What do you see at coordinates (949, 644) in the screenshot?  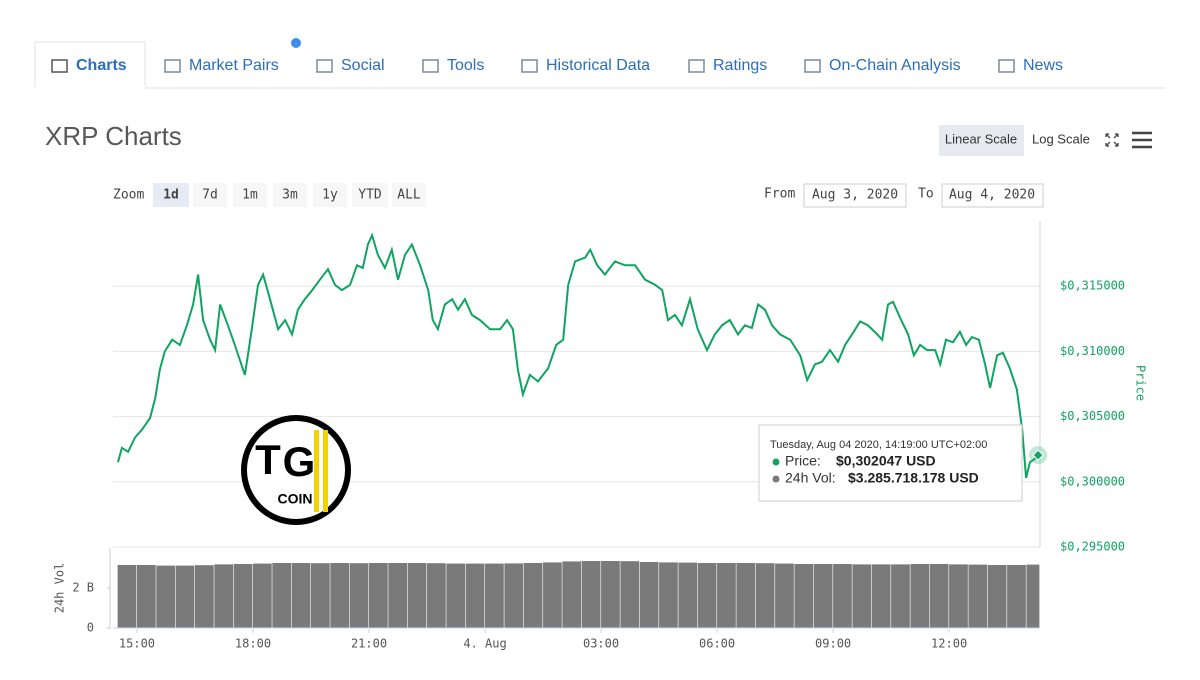 I see `x-tick-label: 12:00` at bounding box center [949, 644].